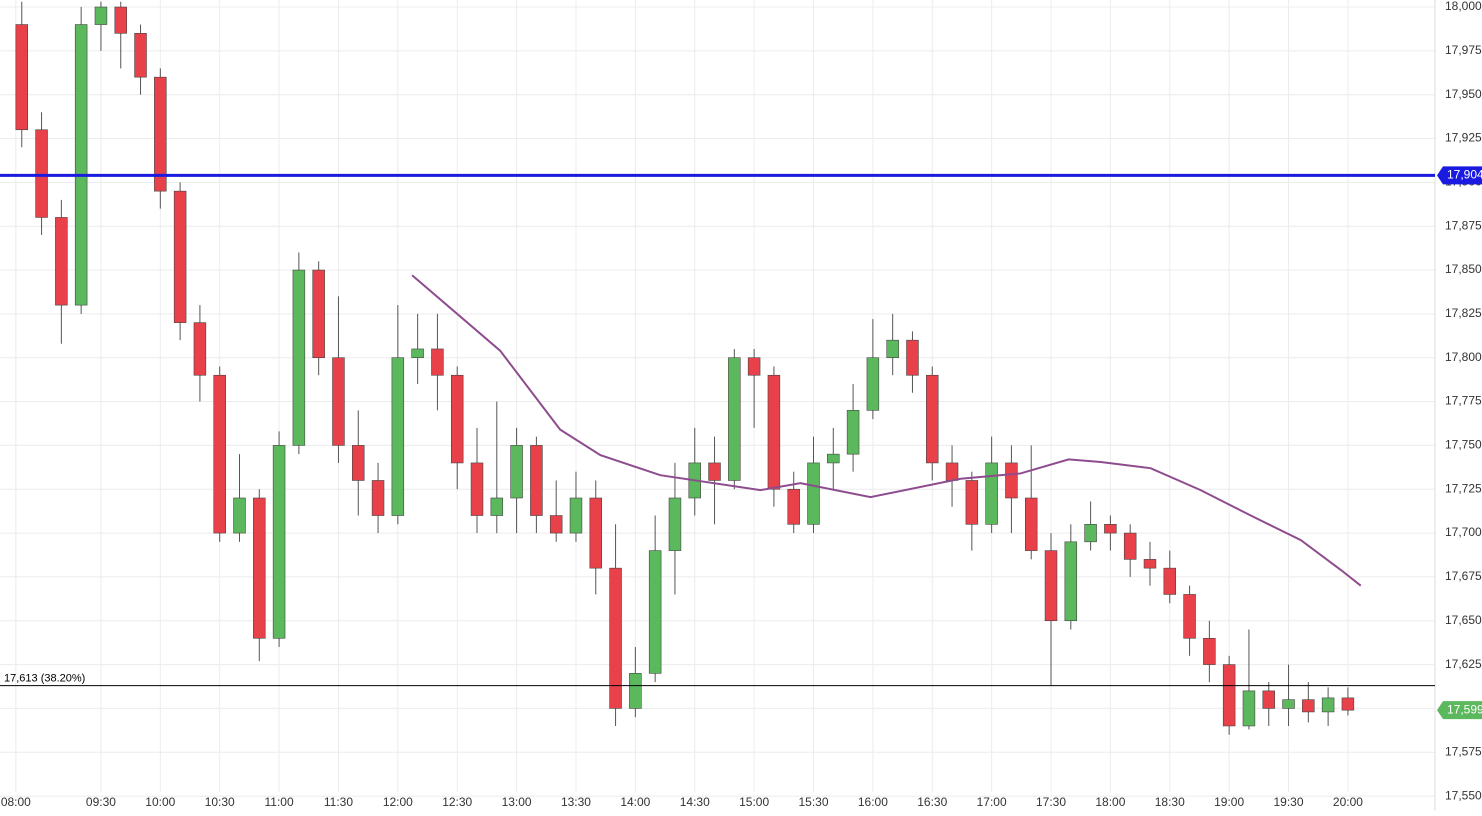  I want to click on y-tick-label: 17,700, so click(1463, 532).